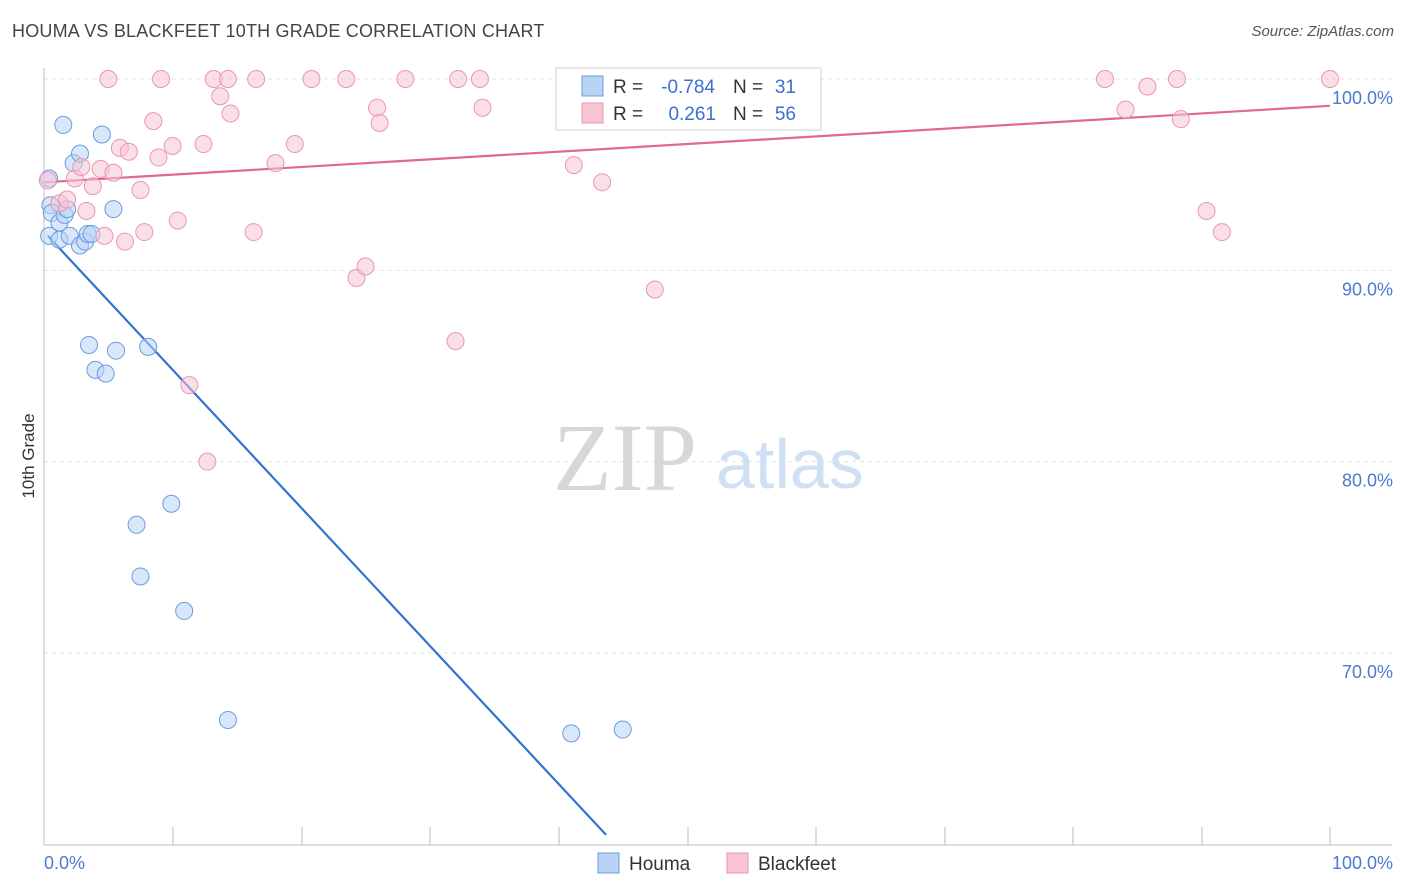 Image resolution: width=1406 pixels, height=892 pixels. I want to click on legend-blackfeet-r-value: 0.261, so click(692, 114).